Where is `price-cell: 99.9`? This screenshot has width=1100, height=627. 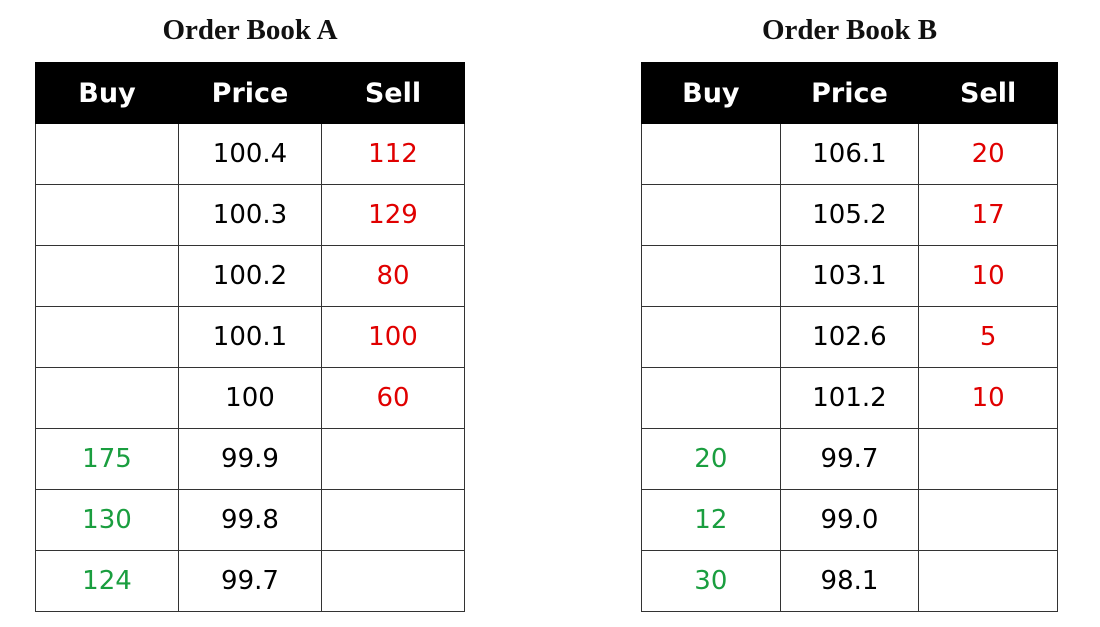 price-cell: 99.9 is located at coordinates (250, 459).